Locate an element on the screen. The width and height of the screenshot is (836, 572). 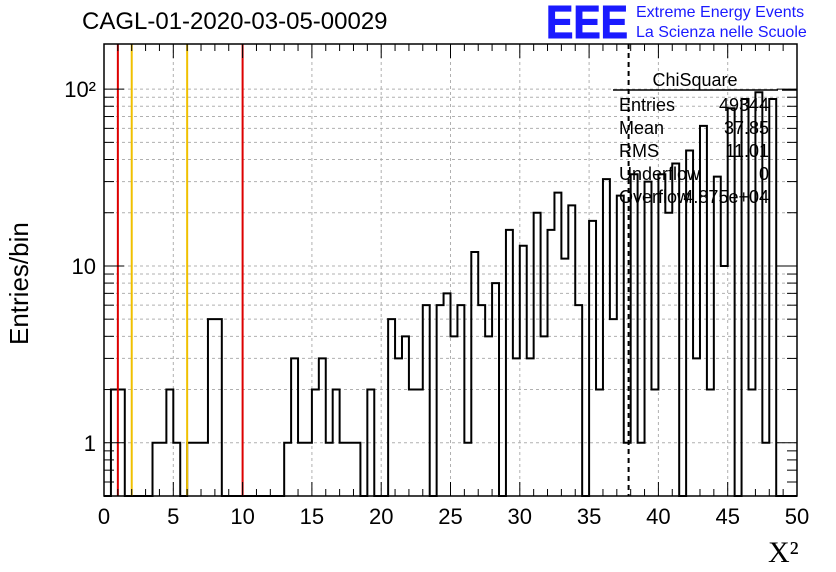
x-tick-label: 5 is located at coordinates (173, 516).